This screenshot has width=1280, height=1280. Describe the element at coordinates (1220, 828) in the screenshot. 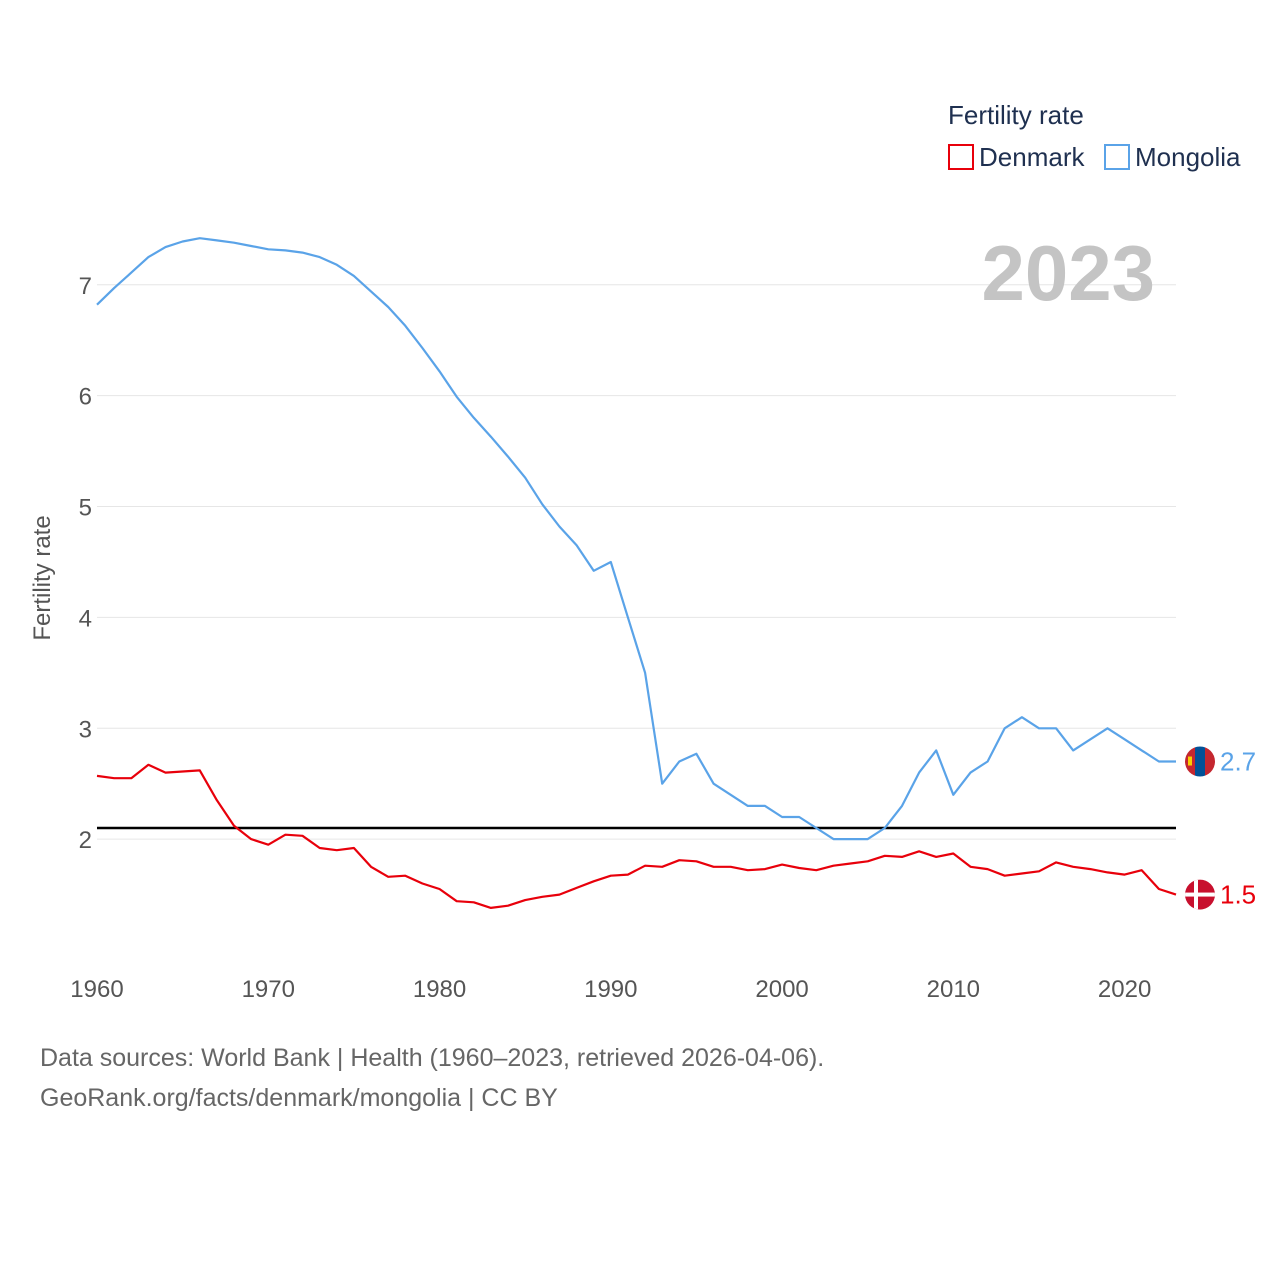

I see `series-end-markers: 1.5 2.7` at that location.